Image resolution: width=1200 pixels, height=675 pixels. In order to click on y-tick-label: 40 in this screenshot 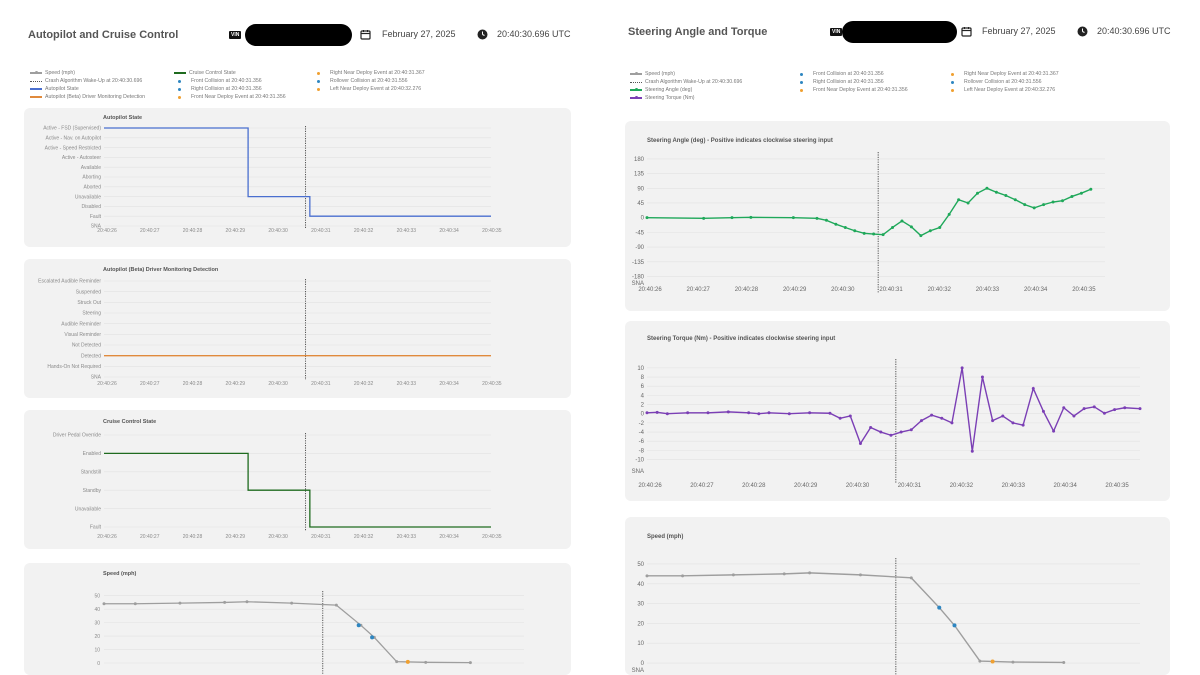, I will do `click(97, 610)`.